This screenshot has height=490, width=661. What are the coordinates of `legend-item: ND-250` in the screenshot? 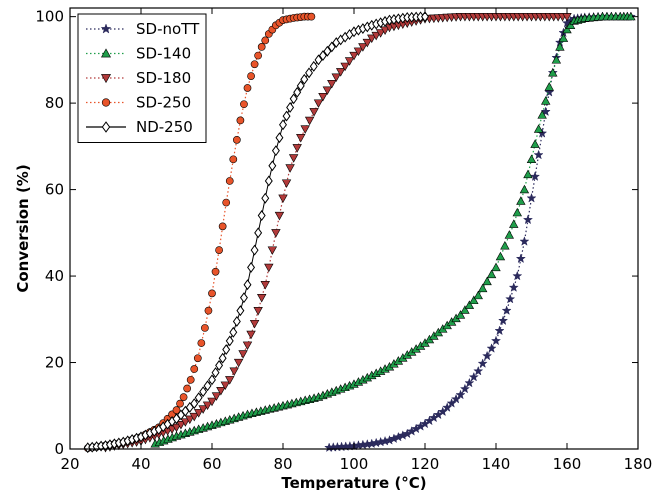 It's located at (139, 127).